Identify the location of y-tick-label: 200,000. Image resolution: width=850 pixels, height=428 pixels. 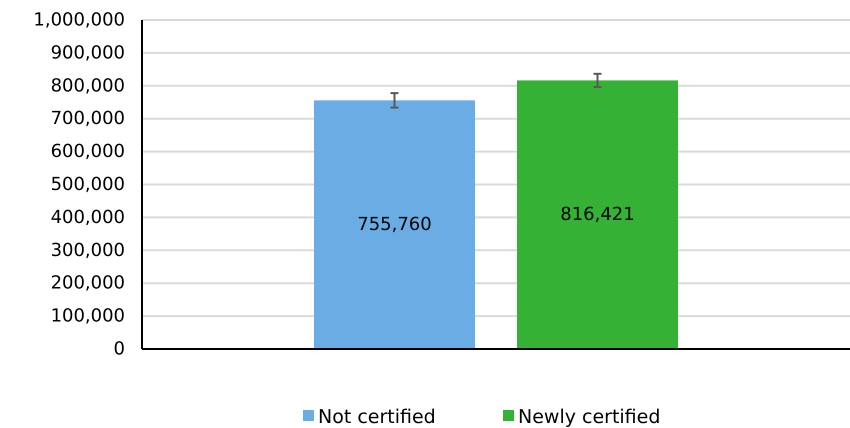
(87, 283).